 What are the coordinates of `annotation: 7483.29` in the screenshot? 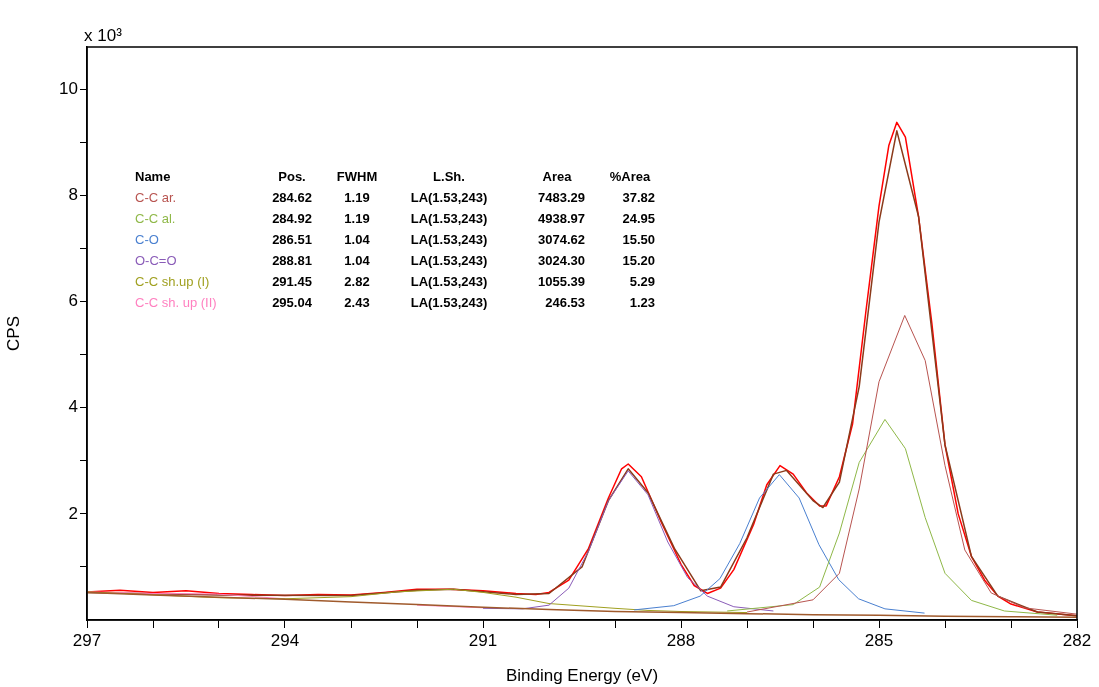 It's located at (561, 197).